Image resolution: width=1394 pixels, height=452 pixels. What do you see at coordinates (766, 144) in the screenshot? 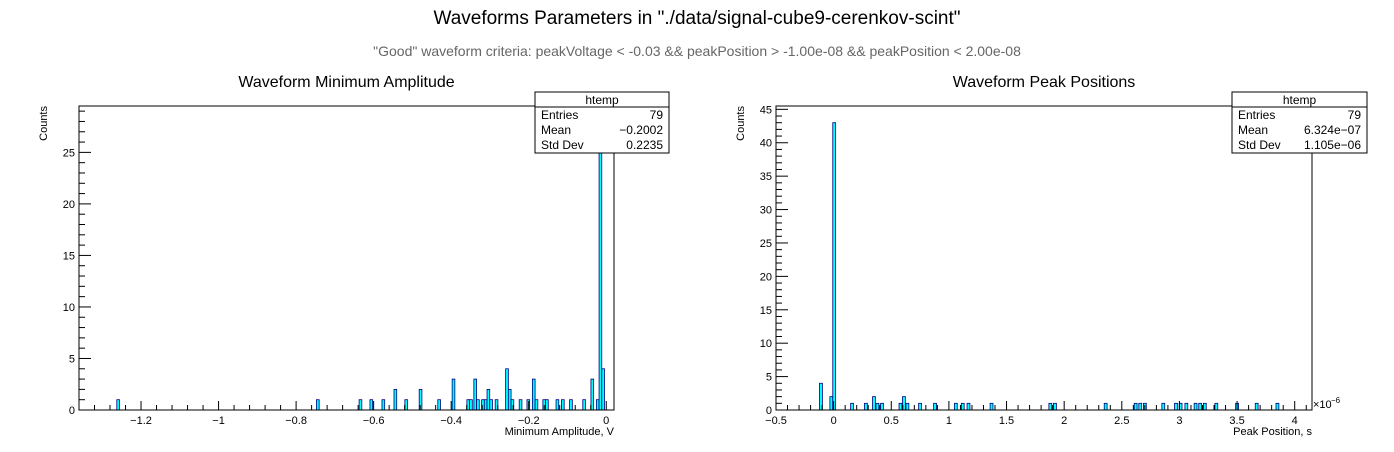
I see `y-tick-label: 40` at bounding box center [766, 144].